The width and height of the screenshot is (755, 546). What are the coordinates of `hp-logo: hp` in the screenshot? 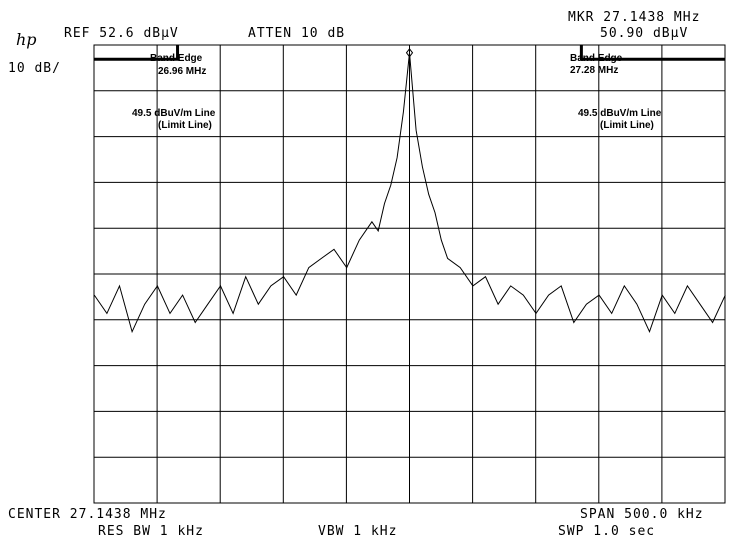 It's located at (26, 39).